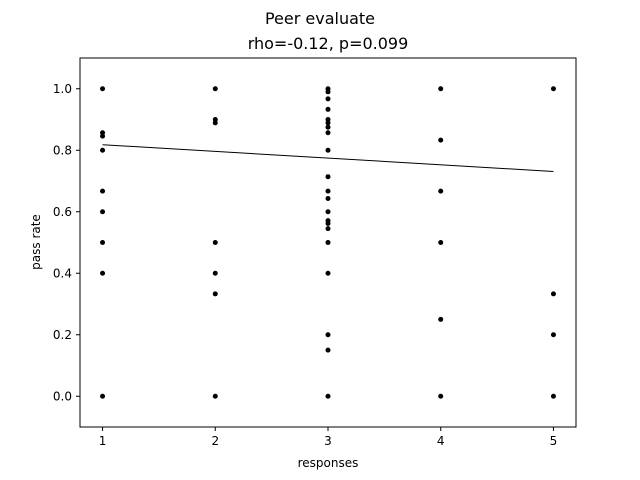  Describe the element at coordinates (328, 158) in the screenshot. I see `trend-line` at that location.